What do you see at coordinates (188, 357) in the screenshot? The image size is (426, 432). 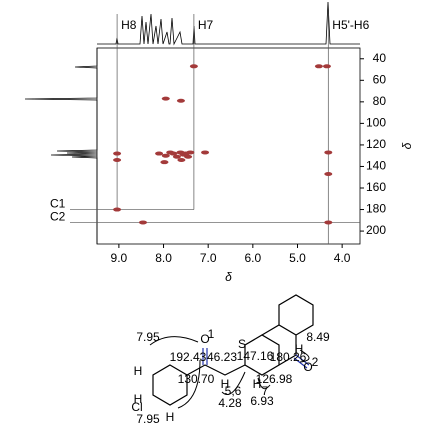 I see `structure-label: 192.43` at bounding box center [188, 357].